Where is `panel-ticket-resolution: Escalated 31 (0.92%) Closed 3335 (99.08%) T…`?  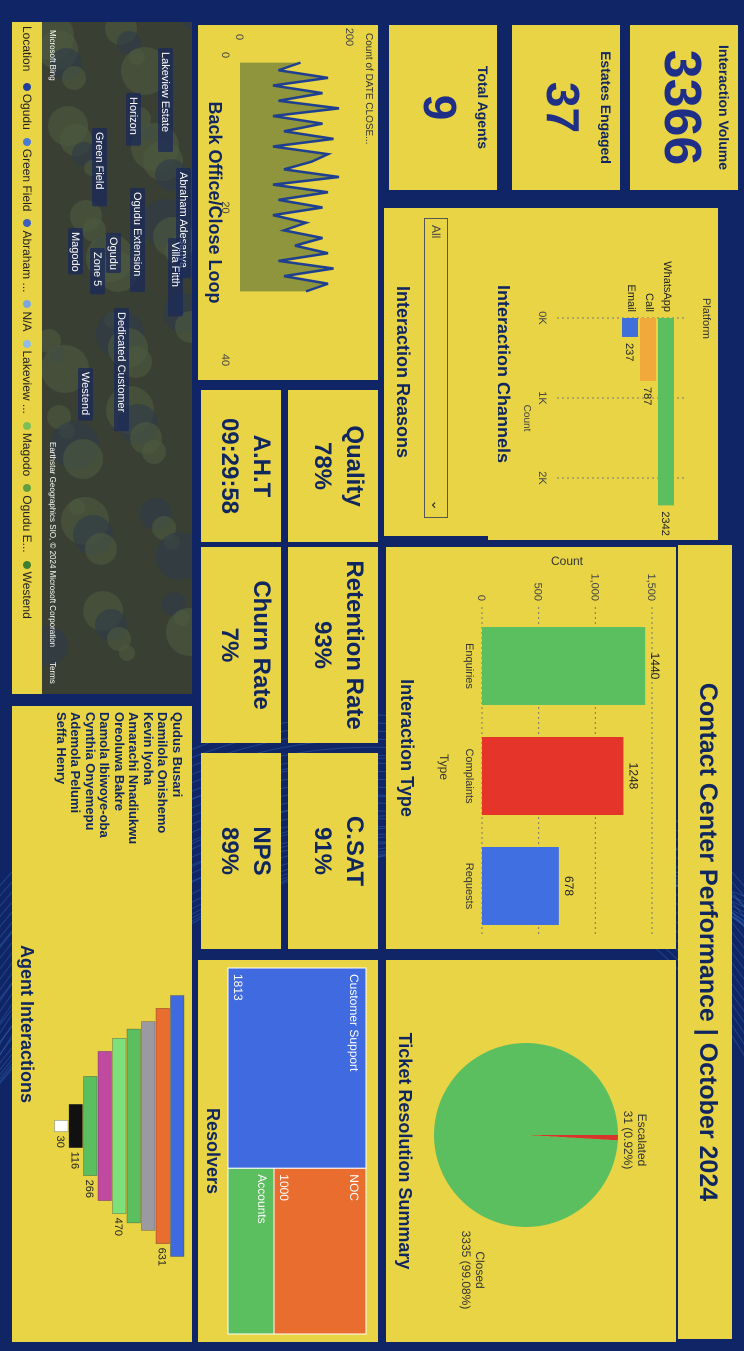
panel-ticket-resolution: Escalated 31 (0.92%) Closed 3335 (99.08%) T… is located at coordinates (531, 1151).